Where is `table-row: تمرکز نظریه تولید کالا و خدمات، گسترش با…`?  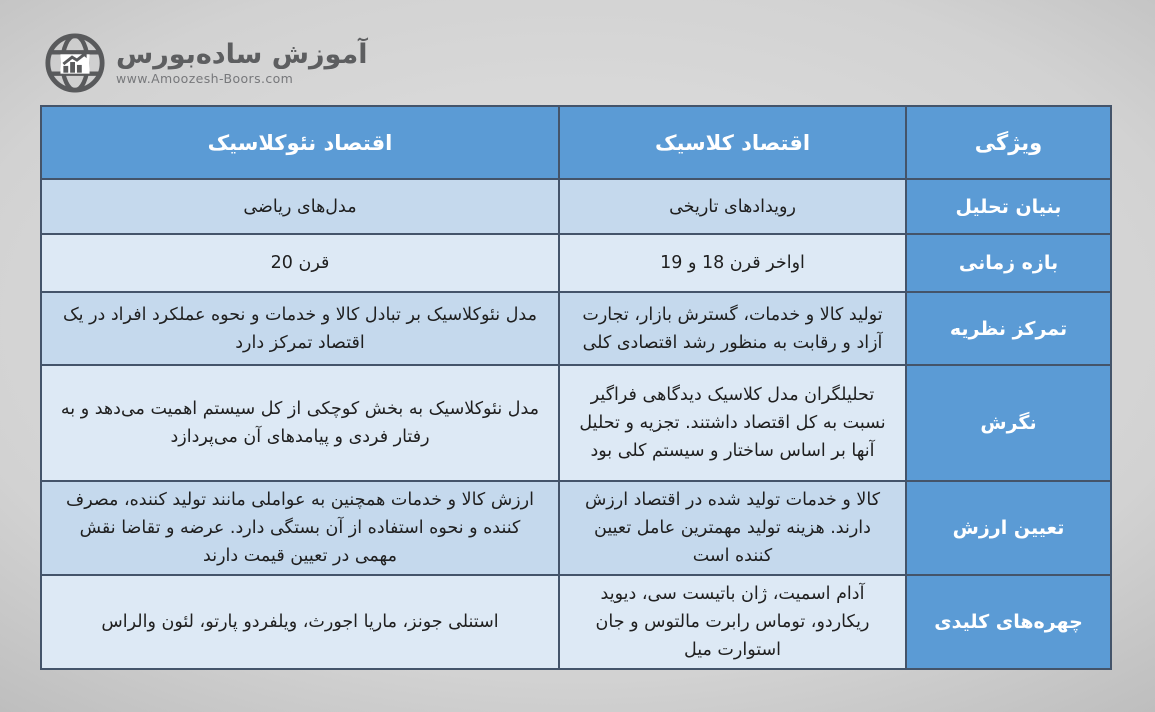
table-row: تمرکز نظریه تولید کالا و خدمات، گسترش با… is located at coordinates (576, 328).